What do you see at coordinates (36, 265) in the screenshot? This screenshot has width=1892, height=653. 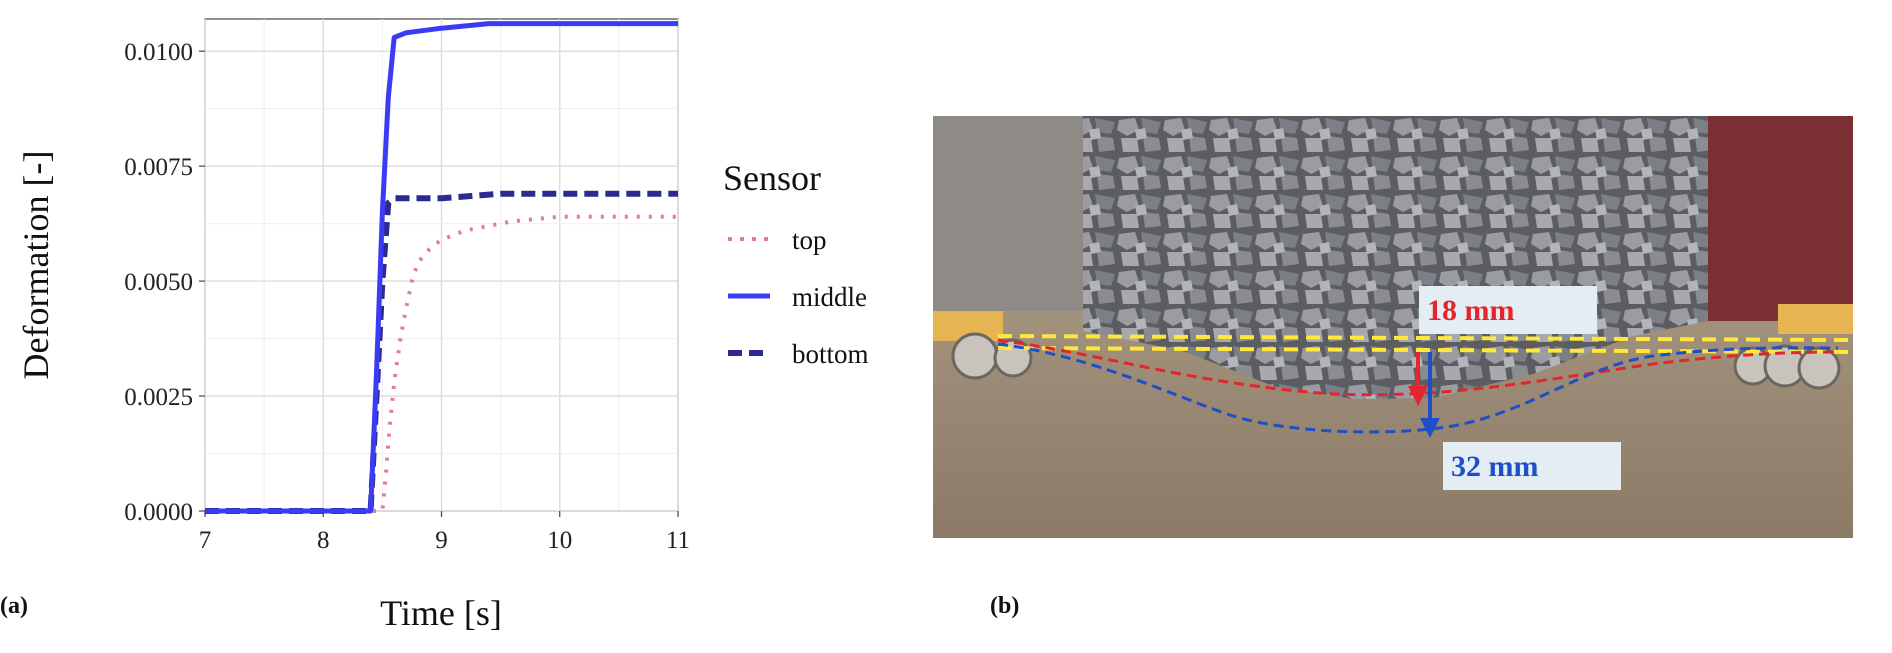 I see `y-axis-title: Deformation [-]` at bounding box center [36, 265].